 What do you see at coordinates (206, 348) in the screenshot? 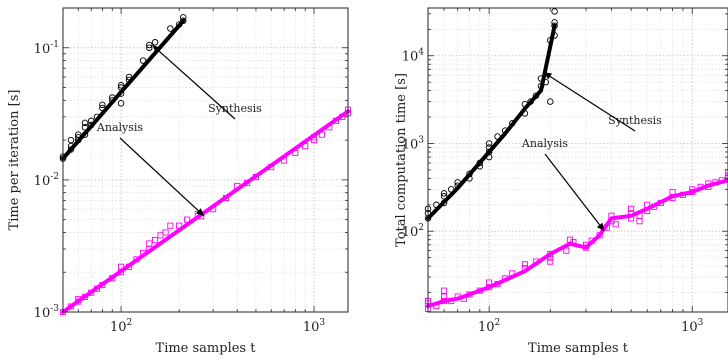
I see `left-x-axis-label: Time samples t` at bounding box center [206, 348].